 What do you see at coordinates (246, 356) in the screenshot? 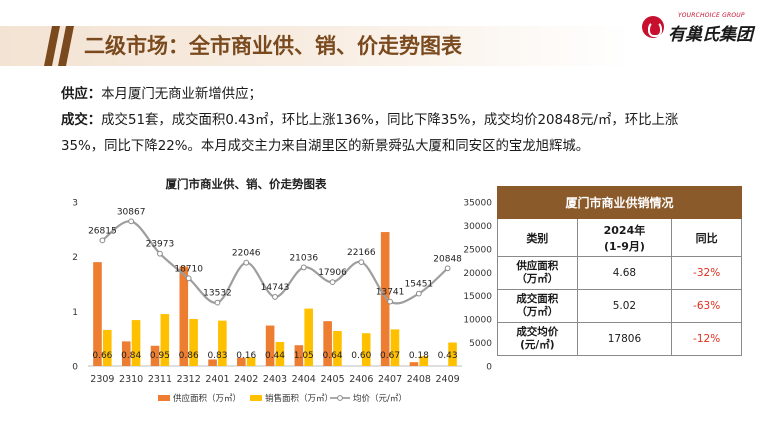
I see `sales-data-label: 0.16` at bounding box center [246, 356].